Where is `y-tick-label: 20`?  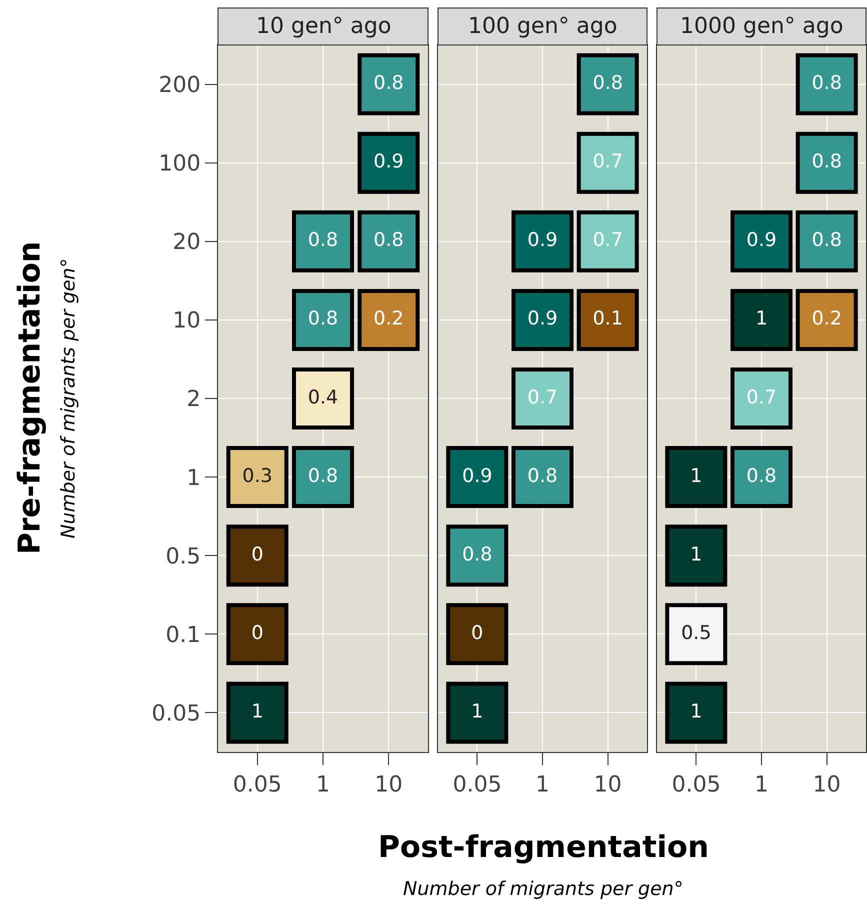 y-tick-label: 20 is located at coordinates (186, 243).